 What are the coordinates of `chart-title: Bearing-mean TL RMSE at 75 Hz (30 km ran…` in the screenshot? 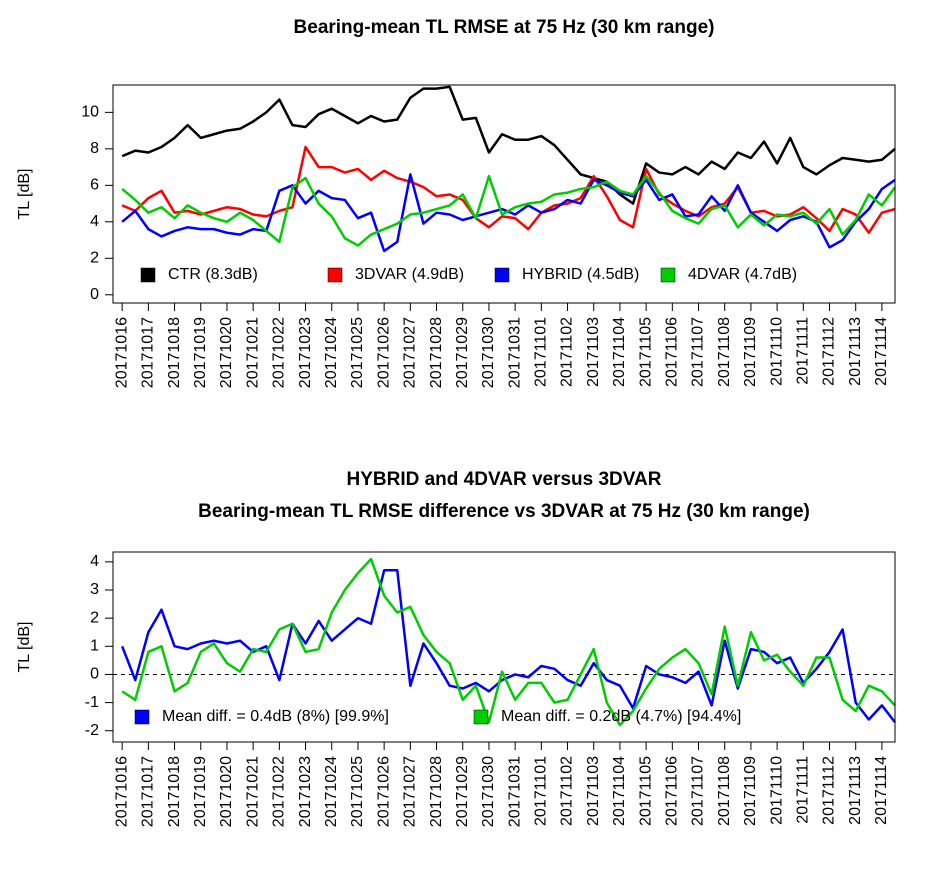 It's located at (504, 27).